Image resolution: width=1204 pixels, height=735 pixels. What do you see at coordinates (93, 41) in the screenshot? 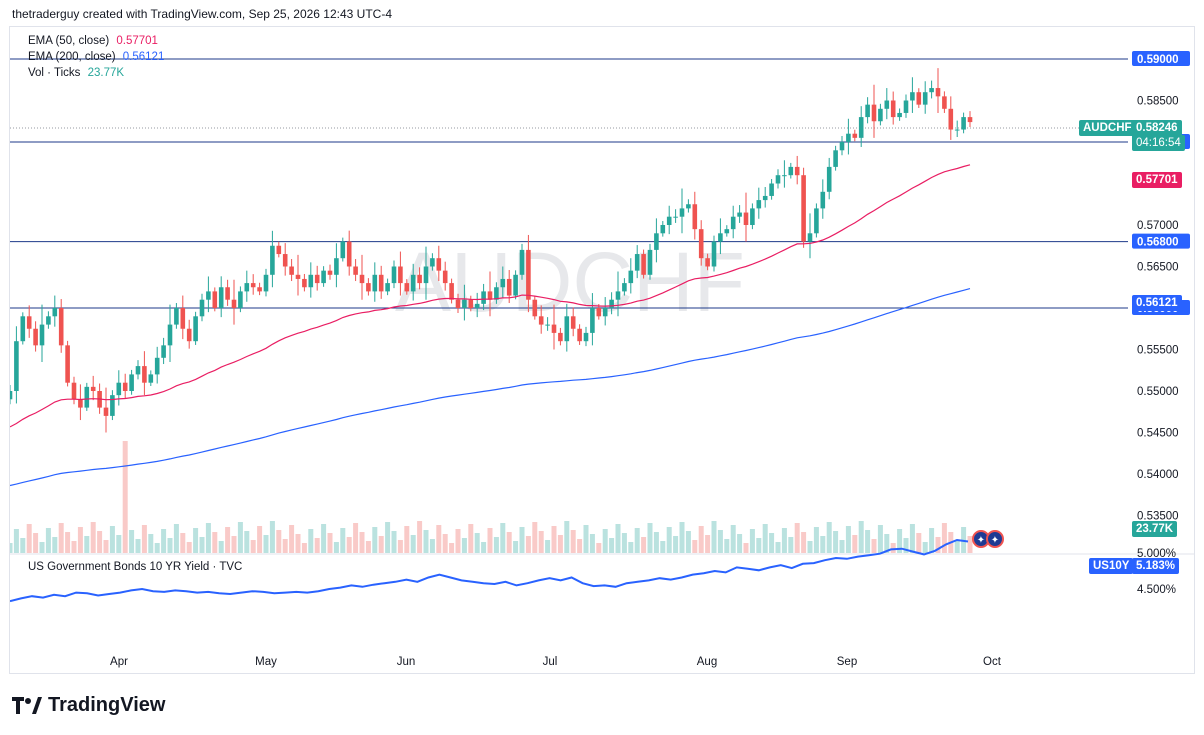
I see `legend-ema50: EMA (50, close) 0.57701` at bounding box center [93, 41].